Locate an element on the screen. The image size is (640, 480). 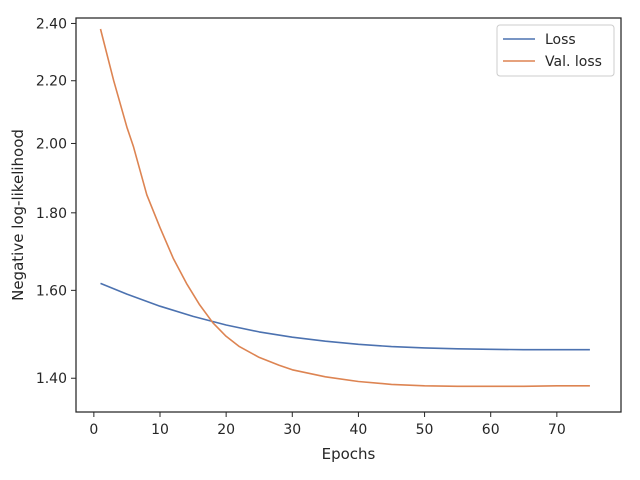
y-tick-label: 1.60 is located at coordinates (51, 291).